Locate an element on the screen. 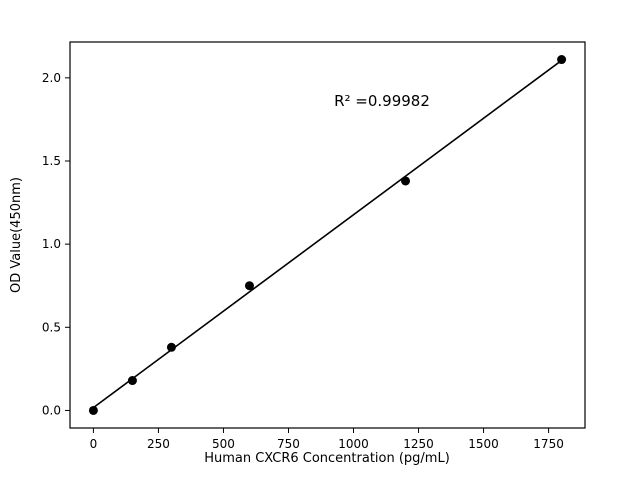 This screenshot has width=640, height=484. x-tick-label: 1750 is located at coordinates (548, 444).